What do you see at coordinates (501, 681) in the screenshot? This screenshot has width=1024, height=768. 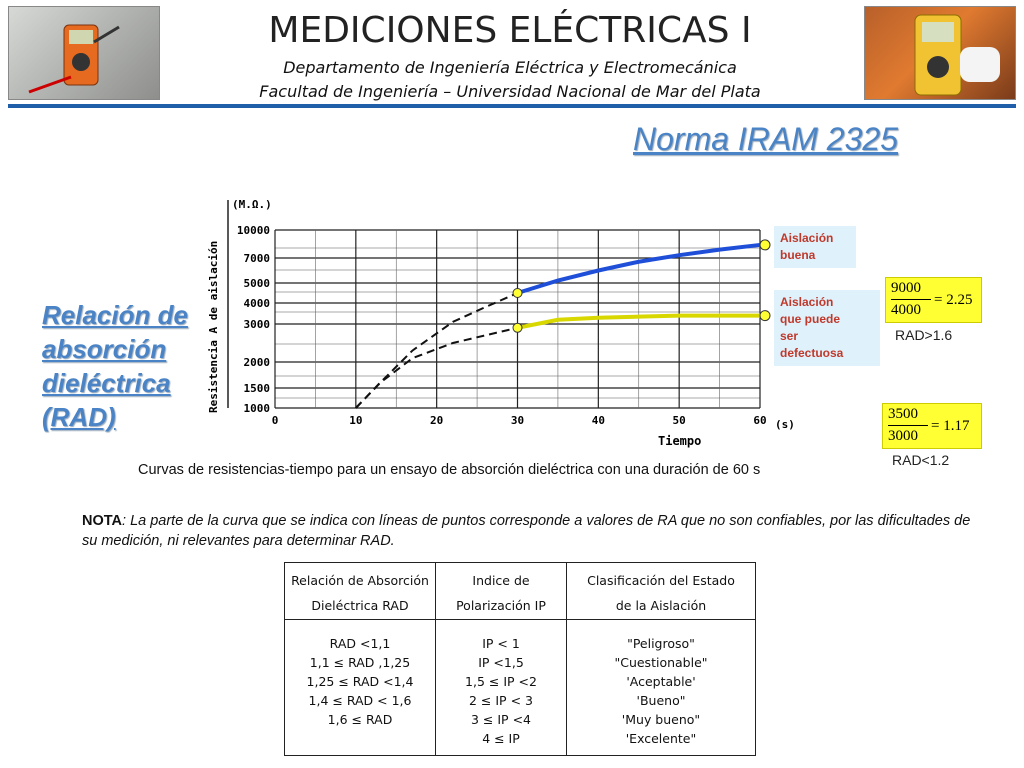 I see `ip-value: 1,5 ≤ IP <2` at bounding box center [501, 681].